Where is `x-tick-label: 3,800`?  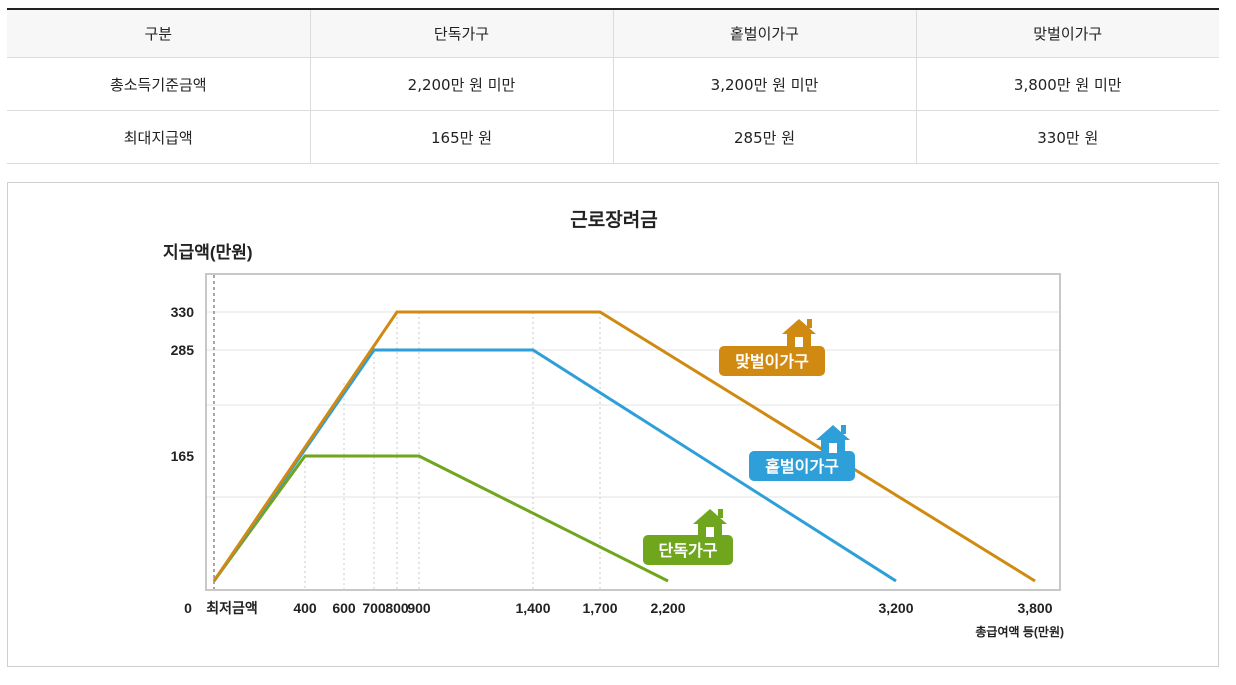 x-tick-label: 3,800 is located at coordinates (1034, 608).